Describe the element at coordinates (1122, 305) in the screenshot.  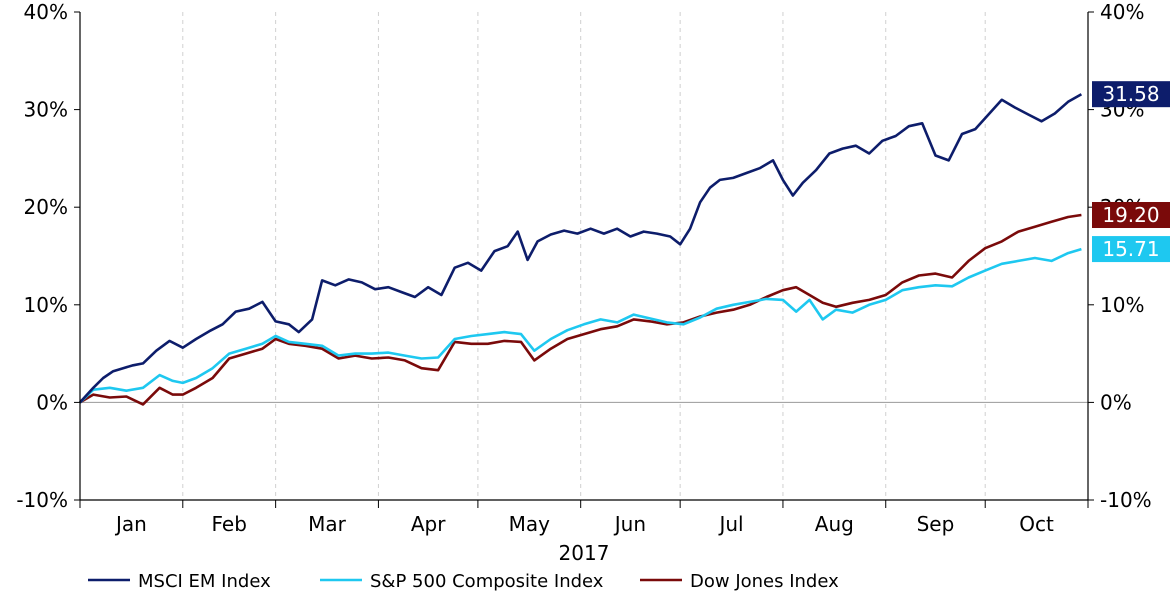
I see `y-tick-label-right: 10%` at that location.